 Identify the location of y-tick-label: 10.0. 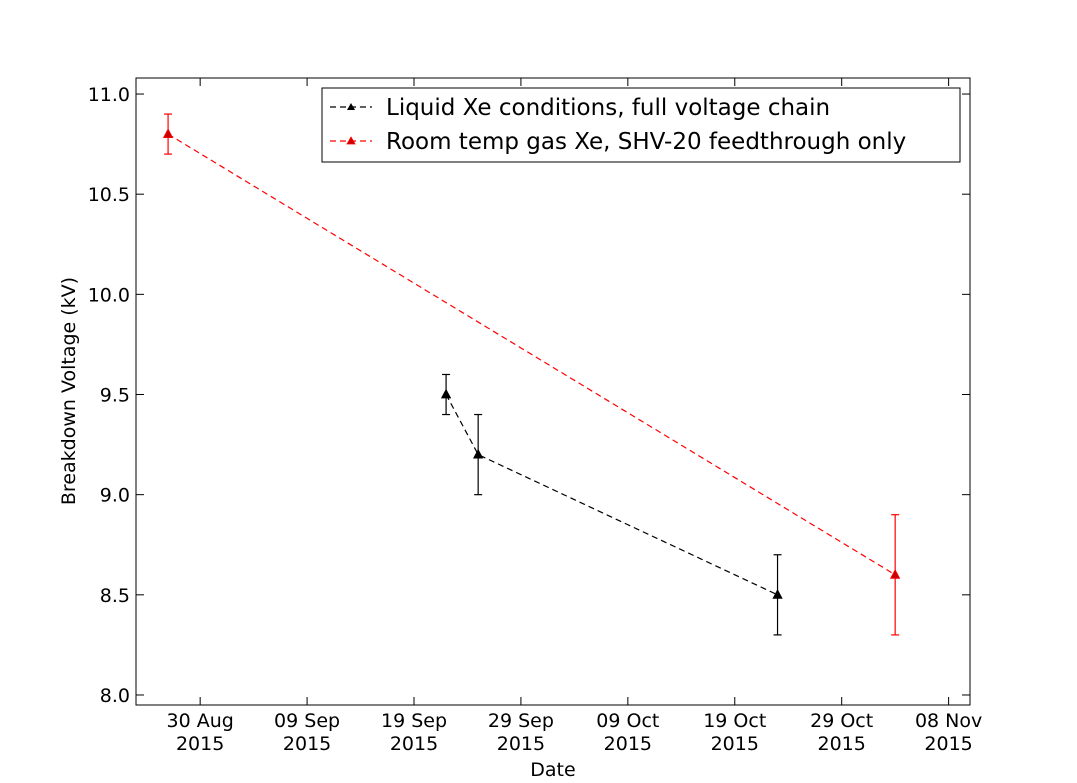
(109, 295).